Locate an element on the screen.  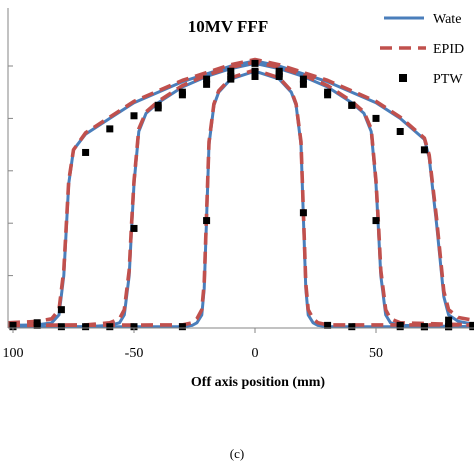
chart-title-group: 10MV FFF is located at coordinates (228, 26).